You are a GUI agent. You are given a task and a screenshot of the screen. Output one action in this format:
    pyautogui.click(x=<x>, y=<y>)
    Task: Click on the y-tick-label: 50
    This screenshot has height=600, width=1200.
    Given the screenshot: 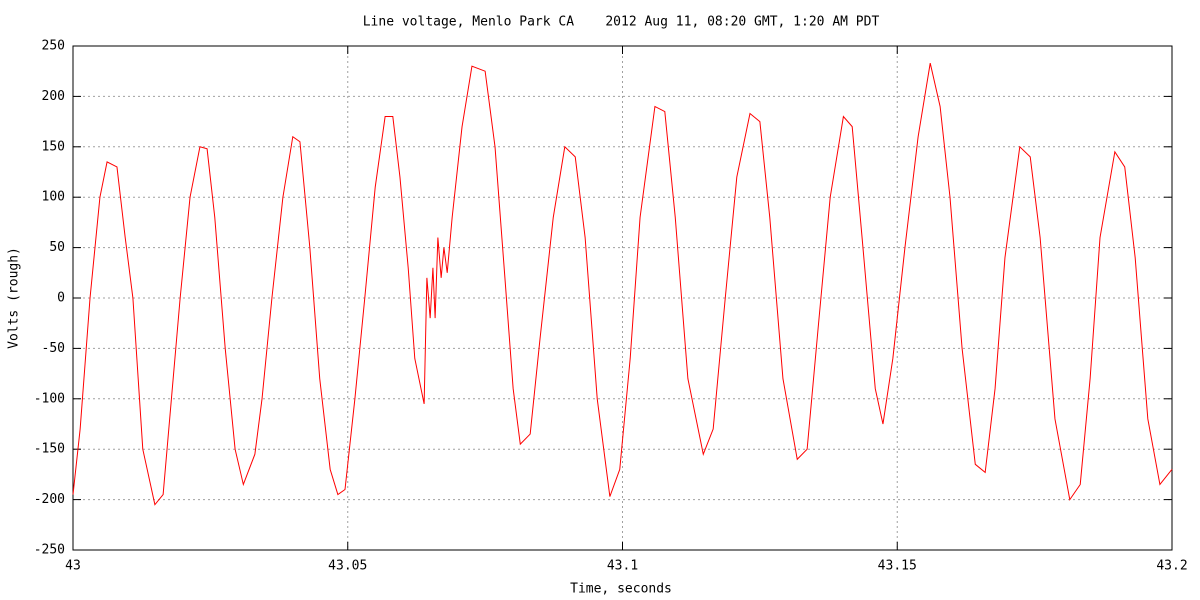 What is the action you would take?
    pyautogui.click(x=57, y=247)
    